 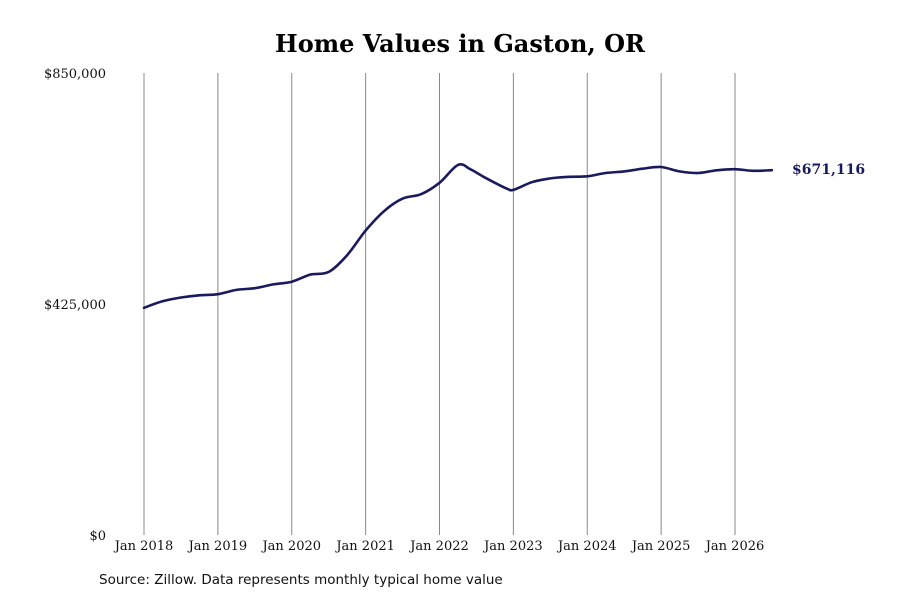 I want to click on x-tick-label: Jan 2024, so click(x=586, y=546).